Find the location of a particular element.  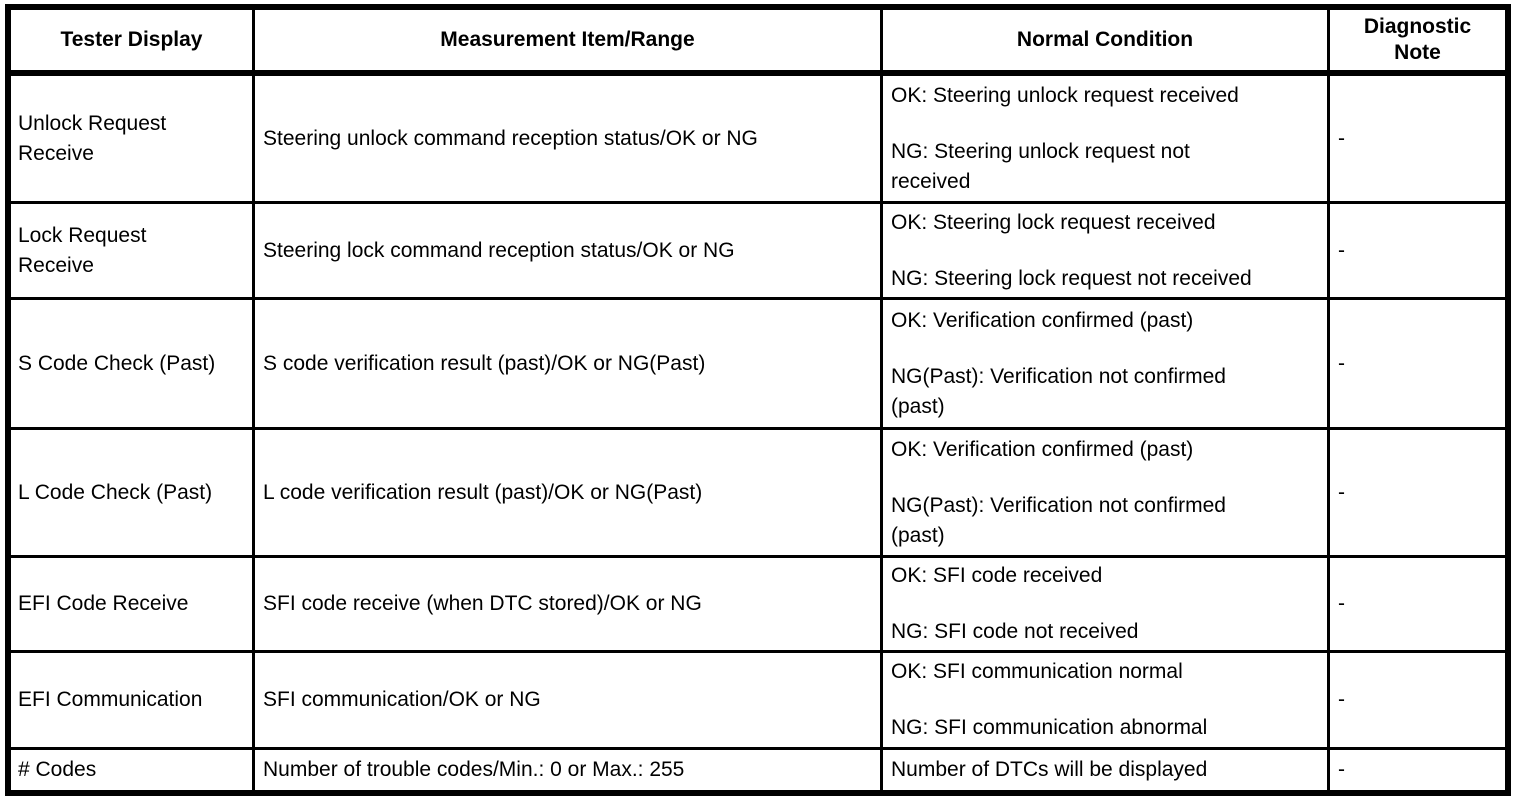

normal-condition-text: Number of DTCs will be displayed is located at coordinates (1049, 769).